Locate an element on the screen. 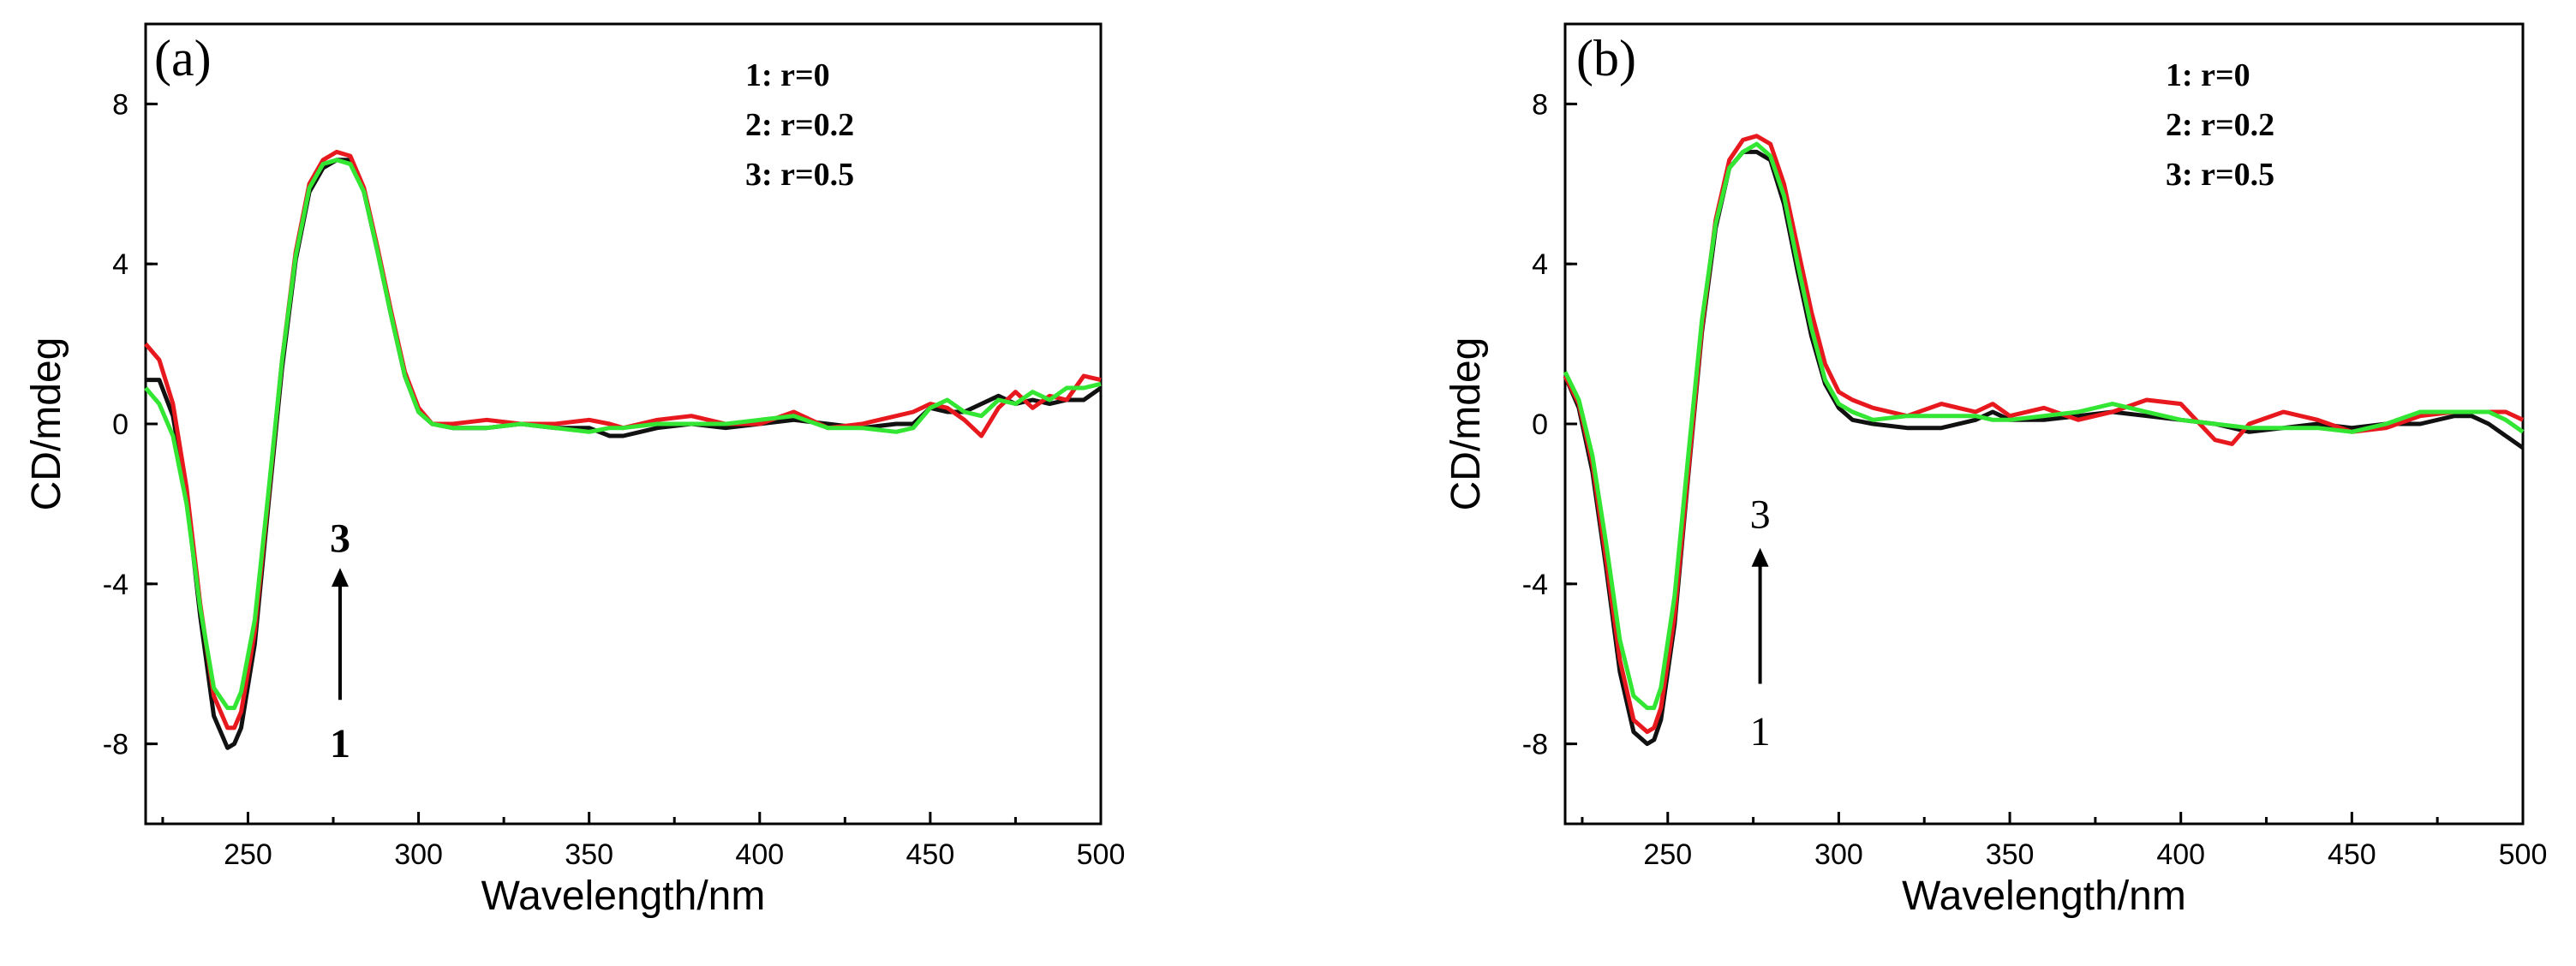 Image resolution: width=2576 pixels, height=966 pixels. panel-label: (b) is located at coordinates (1606, 58).